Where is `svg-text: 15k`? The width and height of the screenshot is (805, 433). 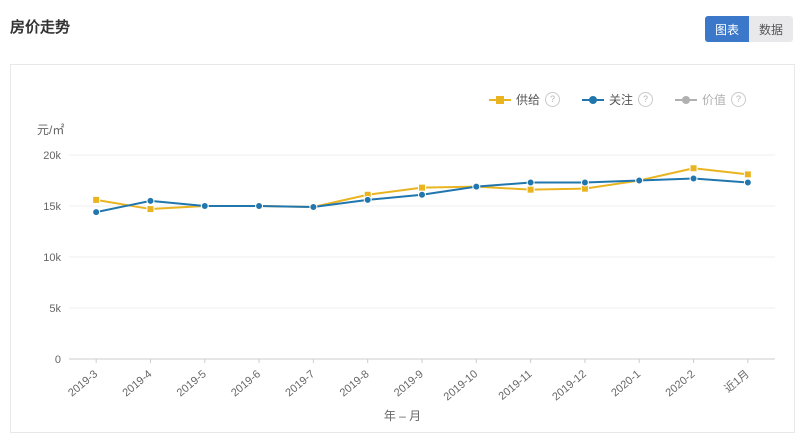
svg-text: 15k is located at coordinates (52, 207).